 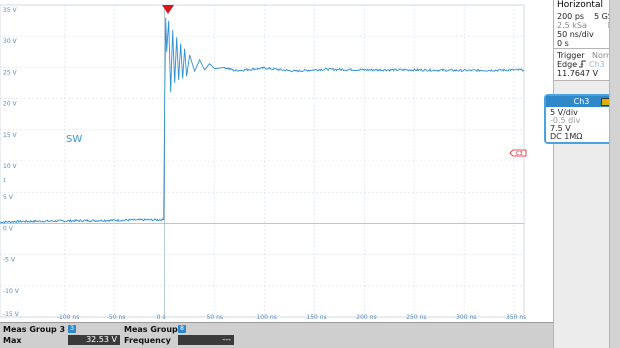 What do you see at coordinates (182, 329) in the screenshot?
I see `meas-group8-badge: 8` at bounding box center [182, 329].